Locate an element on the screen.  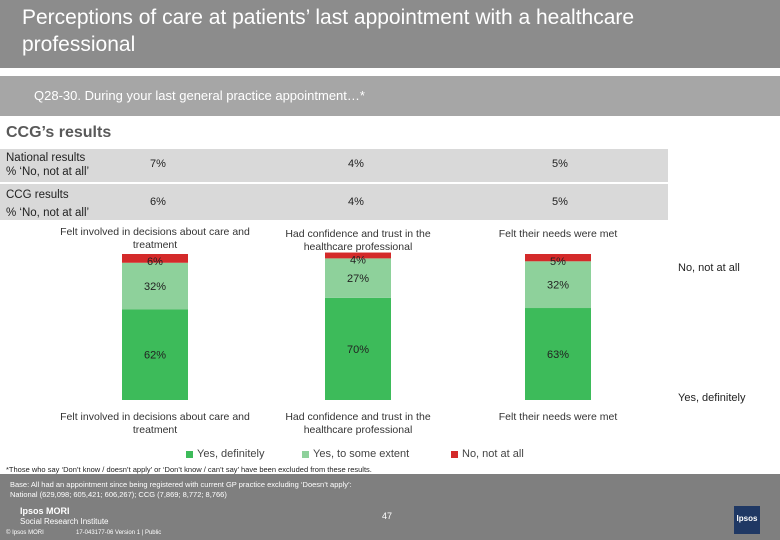
bar-value-label: 5% is located at coordinates (558, 262).